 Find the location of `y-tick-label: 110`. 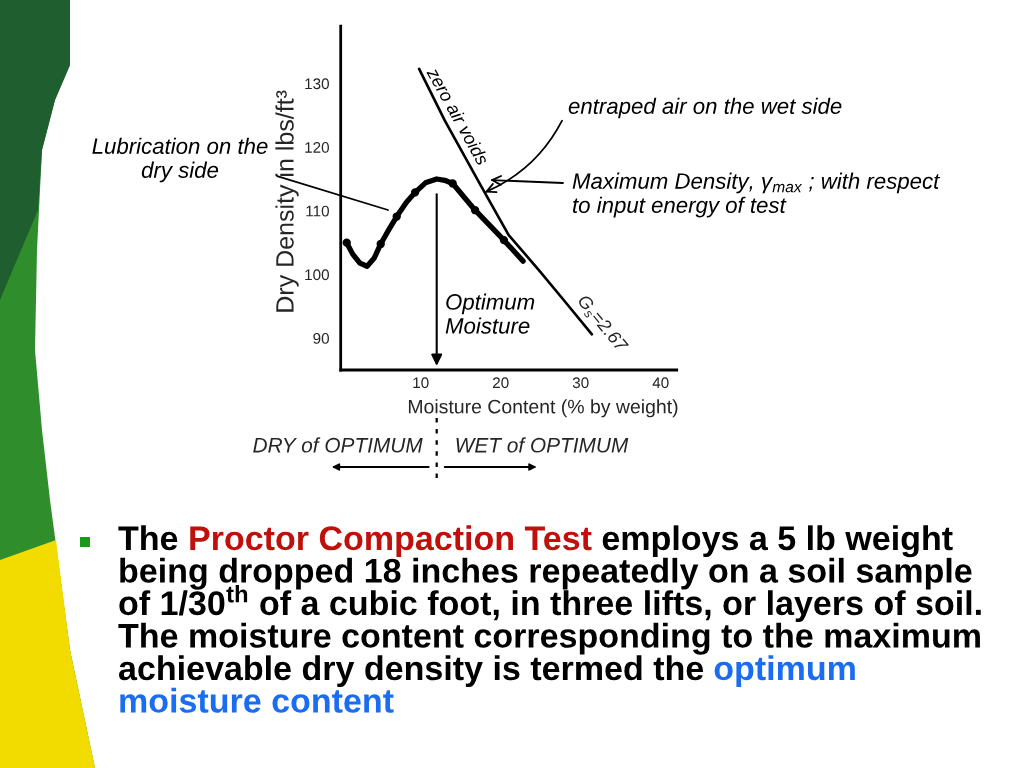

y-tick-label: 110 is located at coordinates (317, 211).